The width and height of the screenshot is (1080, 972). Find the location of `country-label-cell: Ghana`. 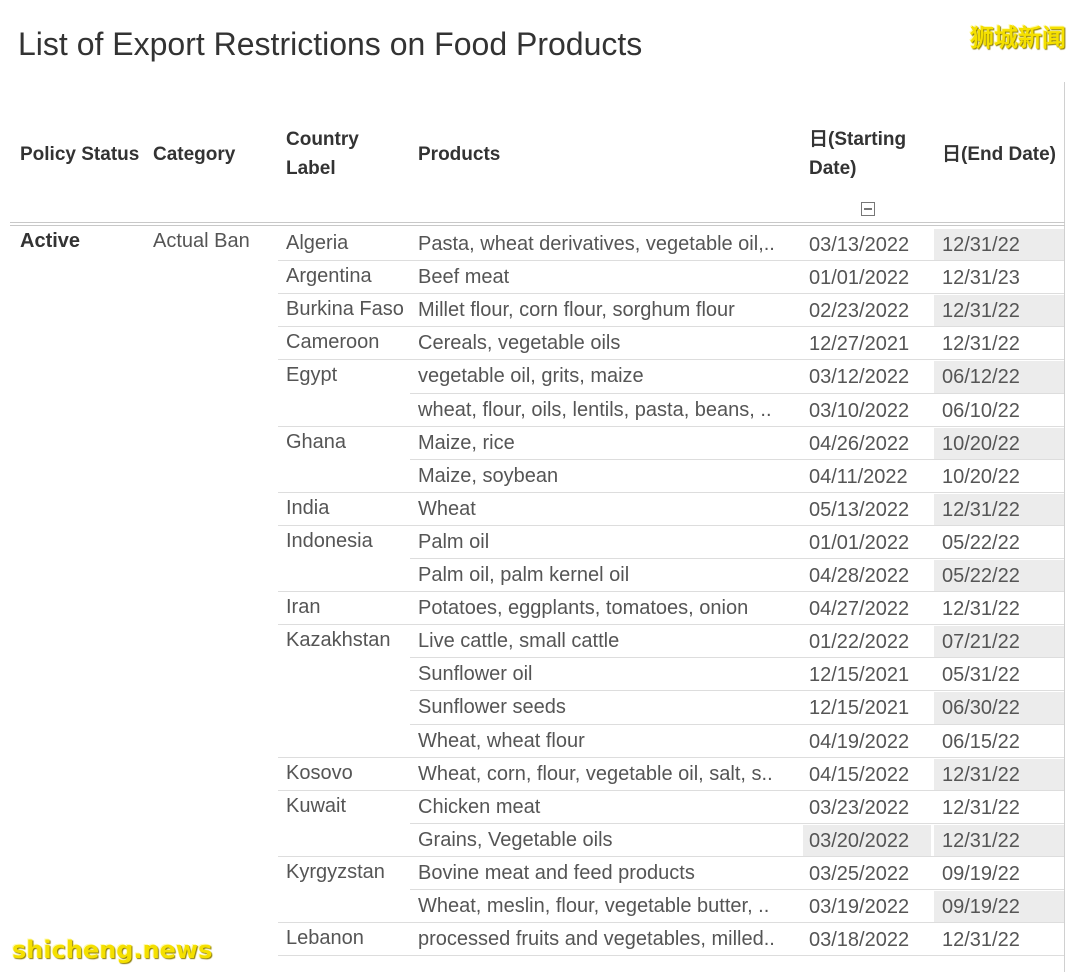

country-label-cell: Ghana is located at coordinates (316, 441).